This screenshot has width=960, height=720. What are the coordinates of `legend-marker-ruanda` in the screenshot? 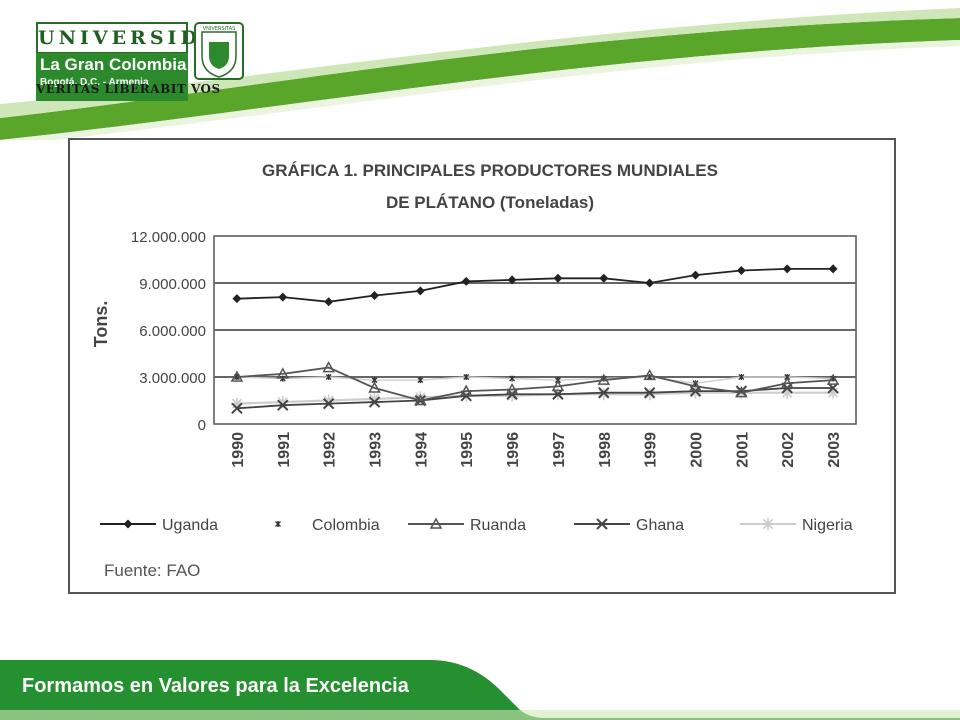 It's located at (436, 523).